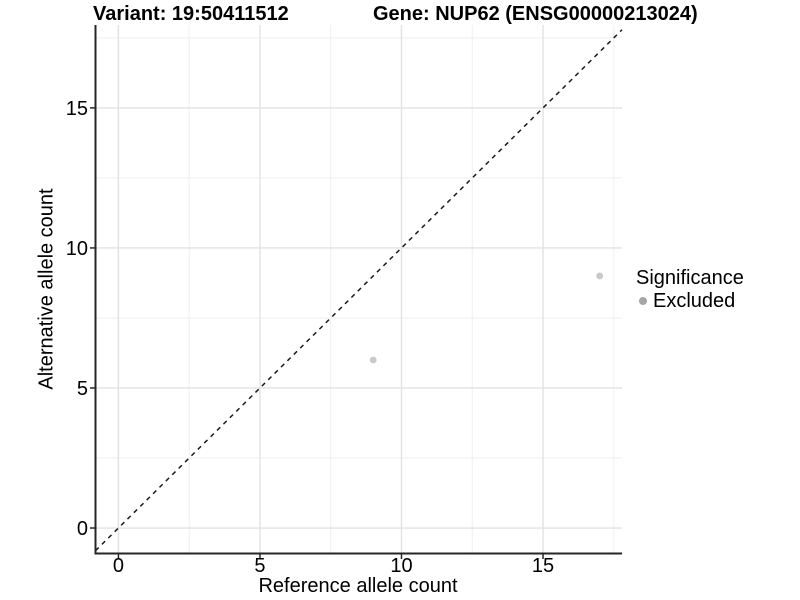 The image size is (800, 600). Describe the element at coordinates (191, 14) in the screenshot. I see `variant-title: Variant: 19:50411512` at that location.